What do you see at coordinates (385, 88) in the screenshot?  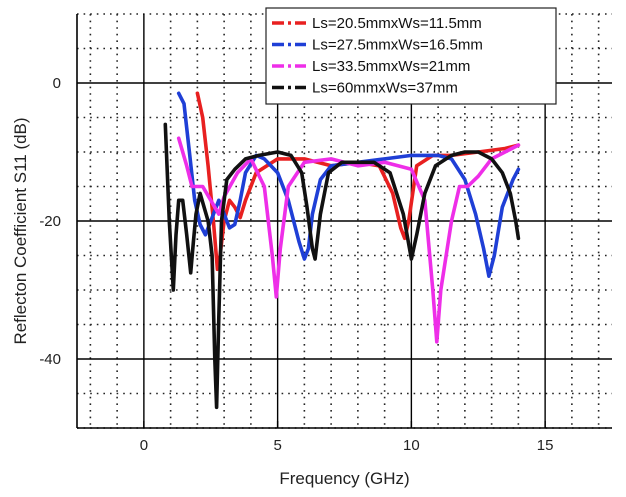 I see `legend-label-series-3: Ls=60mmxWs=37mm` at bounding box center [385, 88].